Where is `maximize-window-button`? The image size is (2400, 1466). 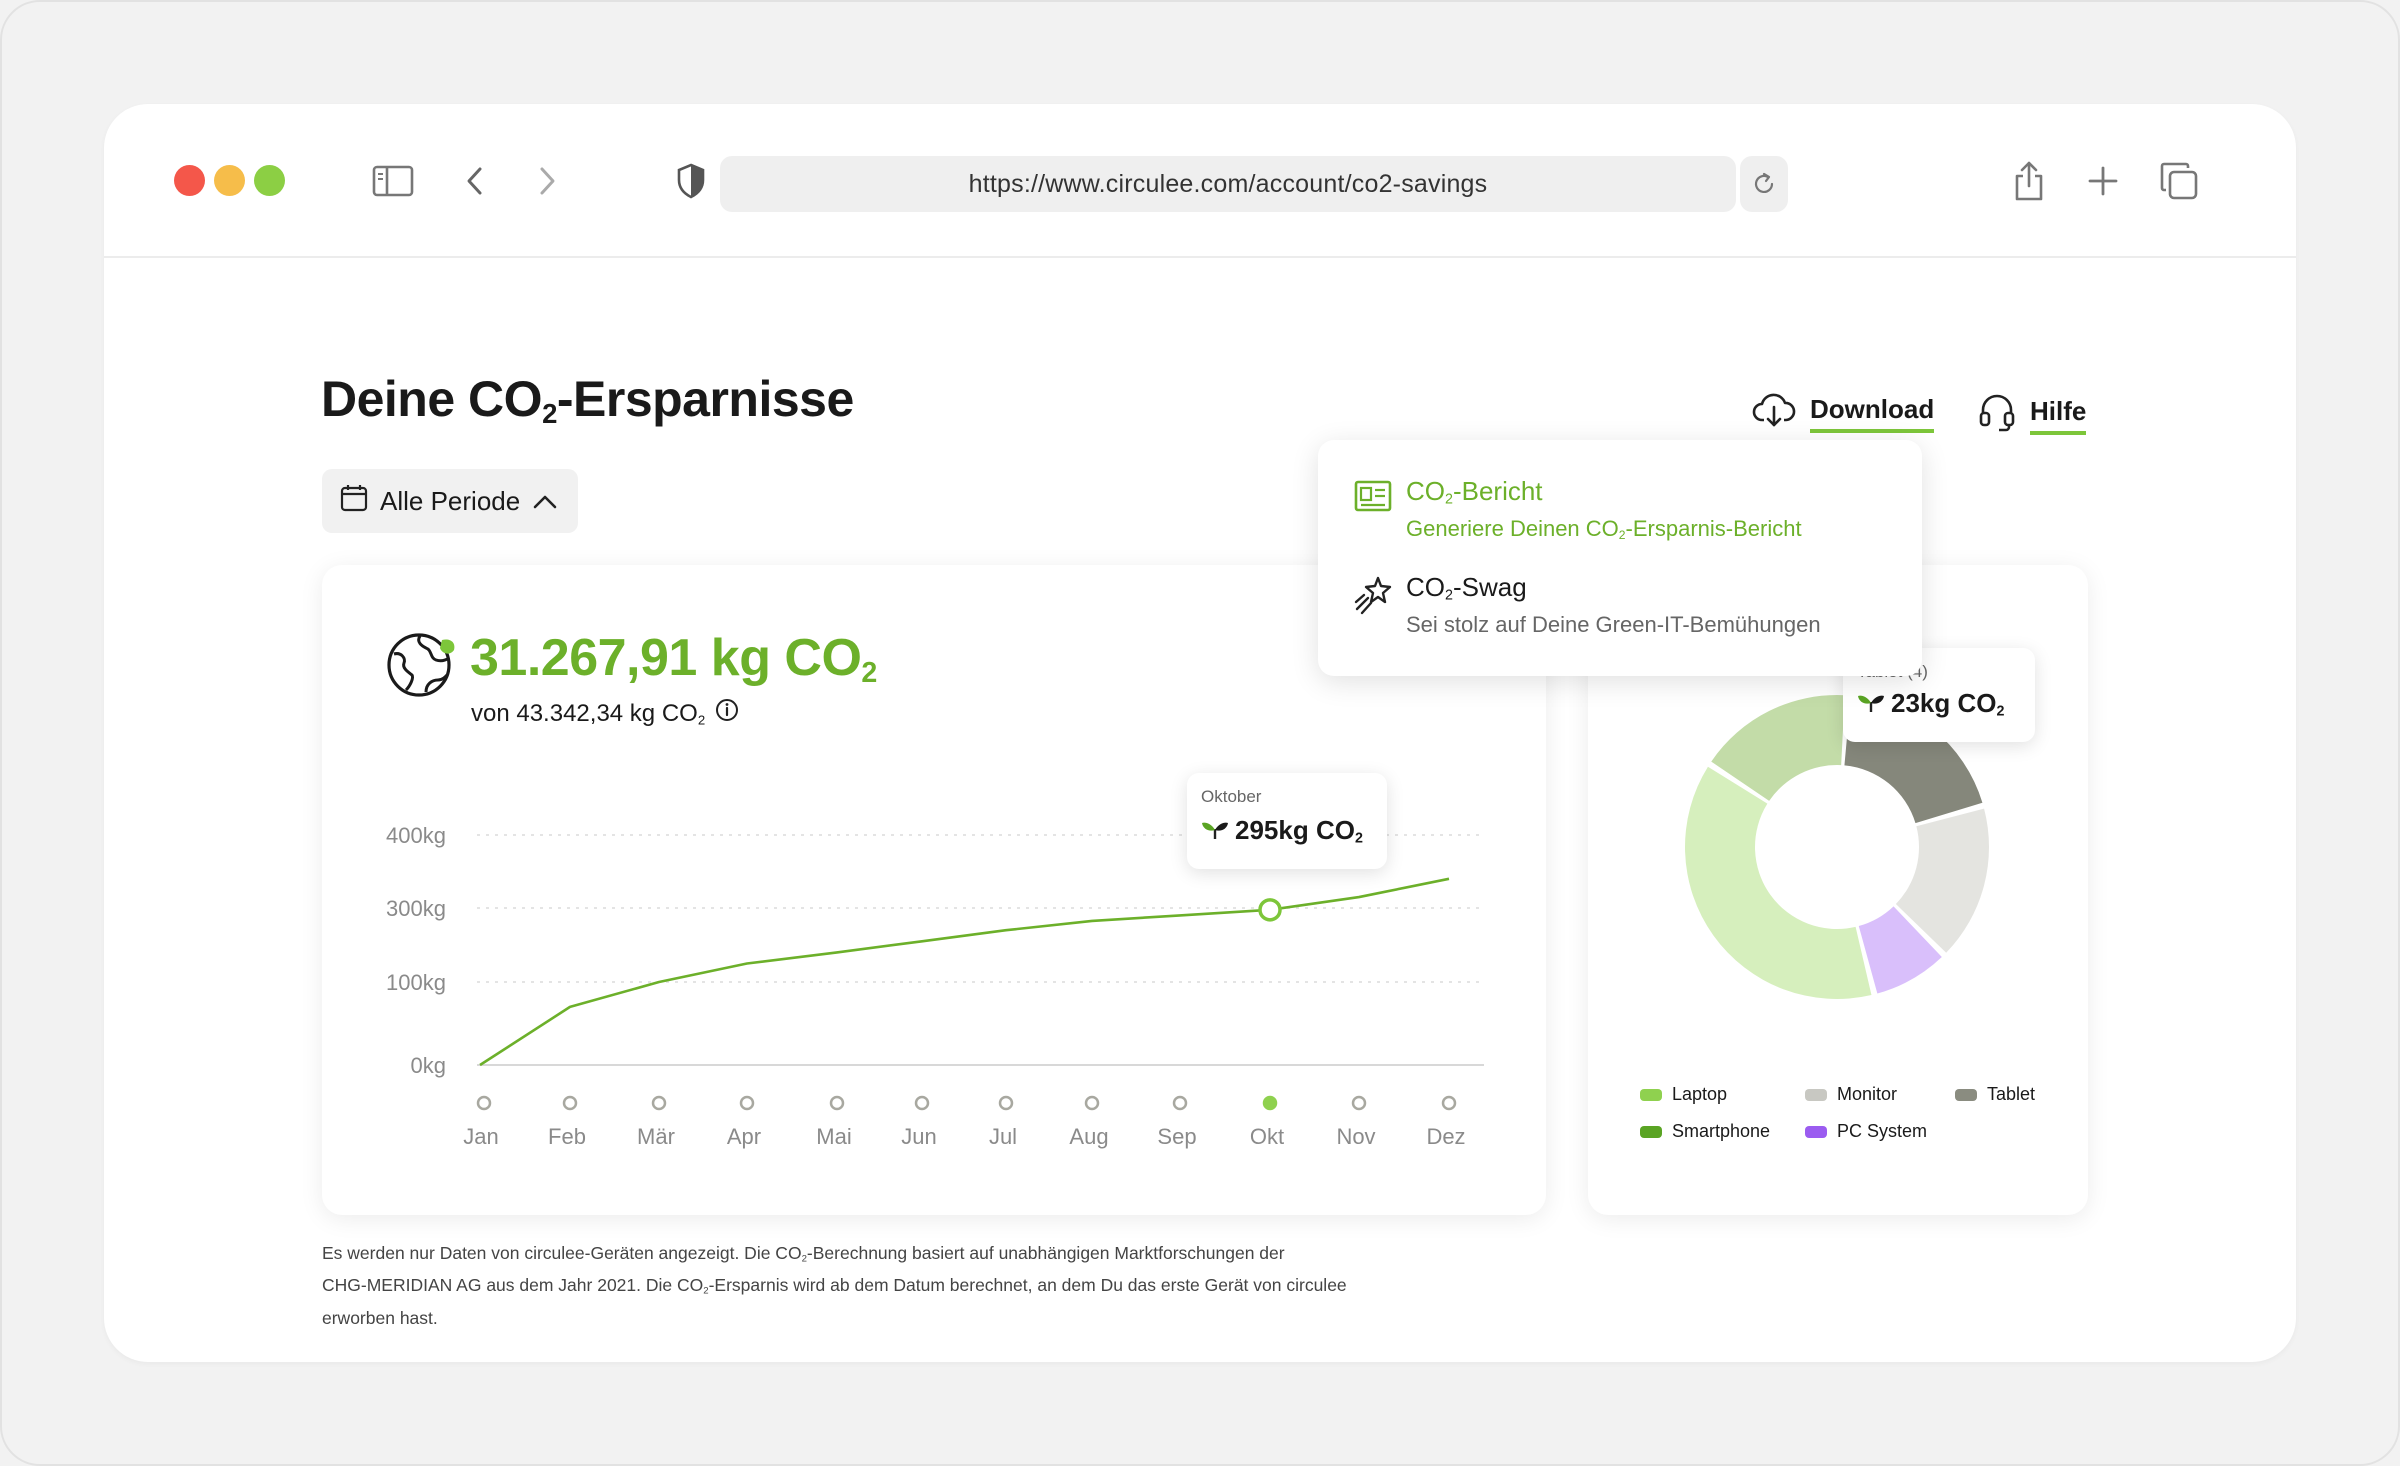 maximize-window-button is located at coordinates (269, 180).